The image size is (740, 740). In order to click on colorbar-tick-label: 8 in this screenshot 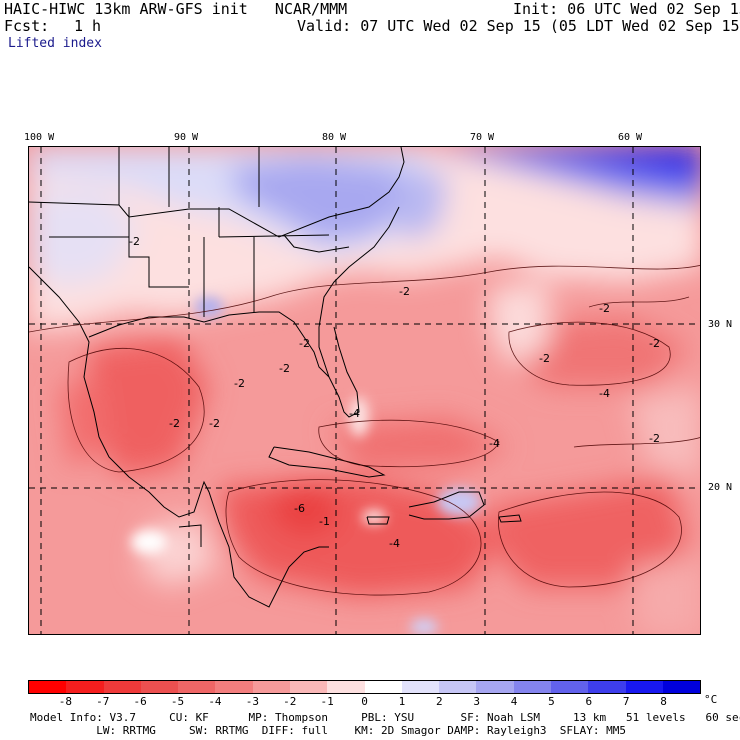, I will do `click(663, 701)`.